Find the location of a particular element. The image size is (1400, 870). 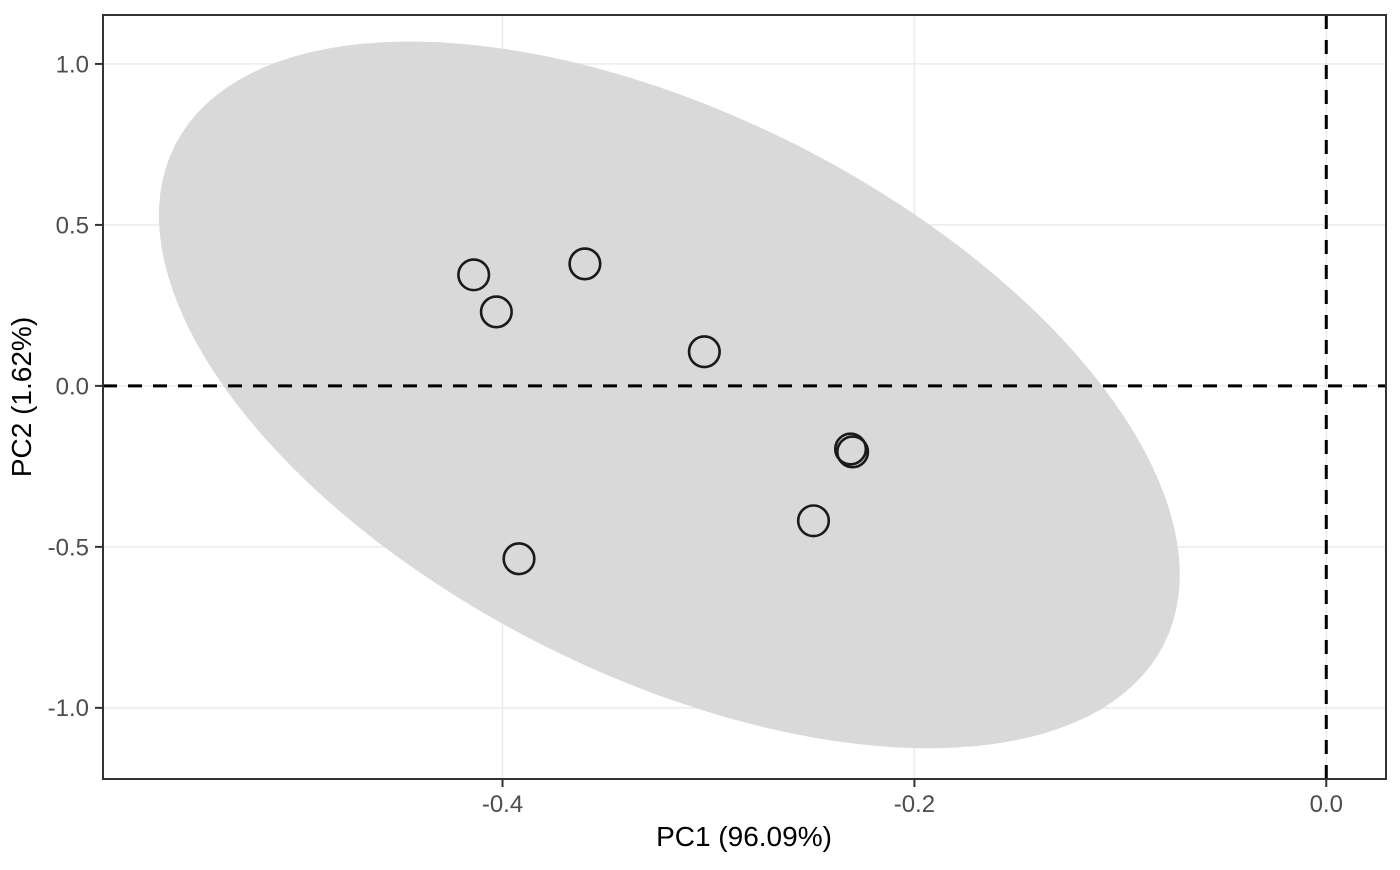

y-tick-label: -0.5 is located at coordinates (68, 547).